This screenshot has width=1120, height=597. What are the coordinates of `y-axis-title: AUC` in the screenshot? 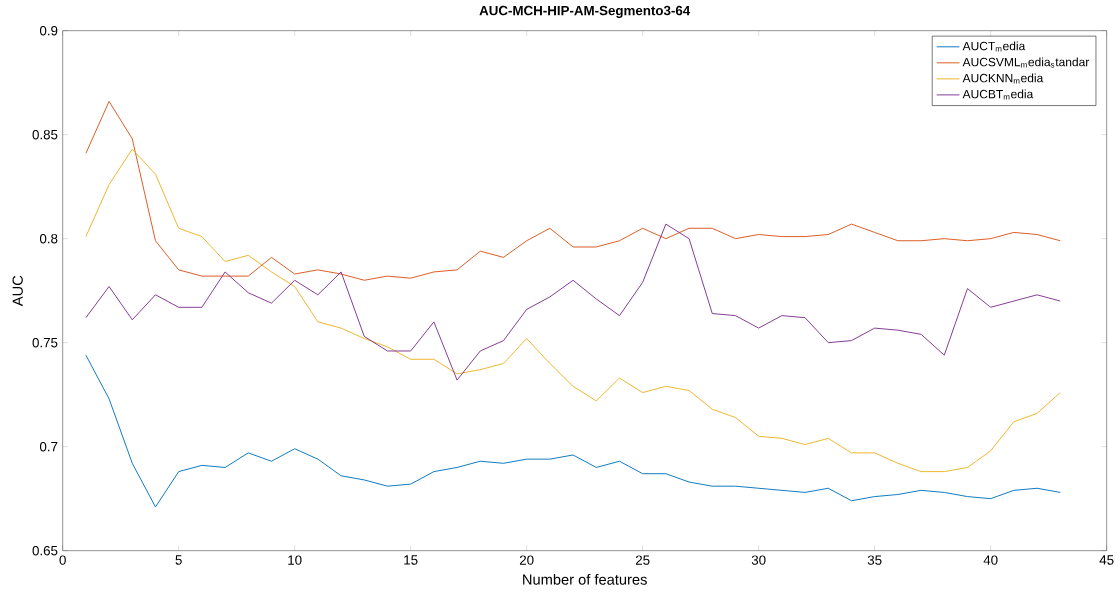 It's located at (17, 290).